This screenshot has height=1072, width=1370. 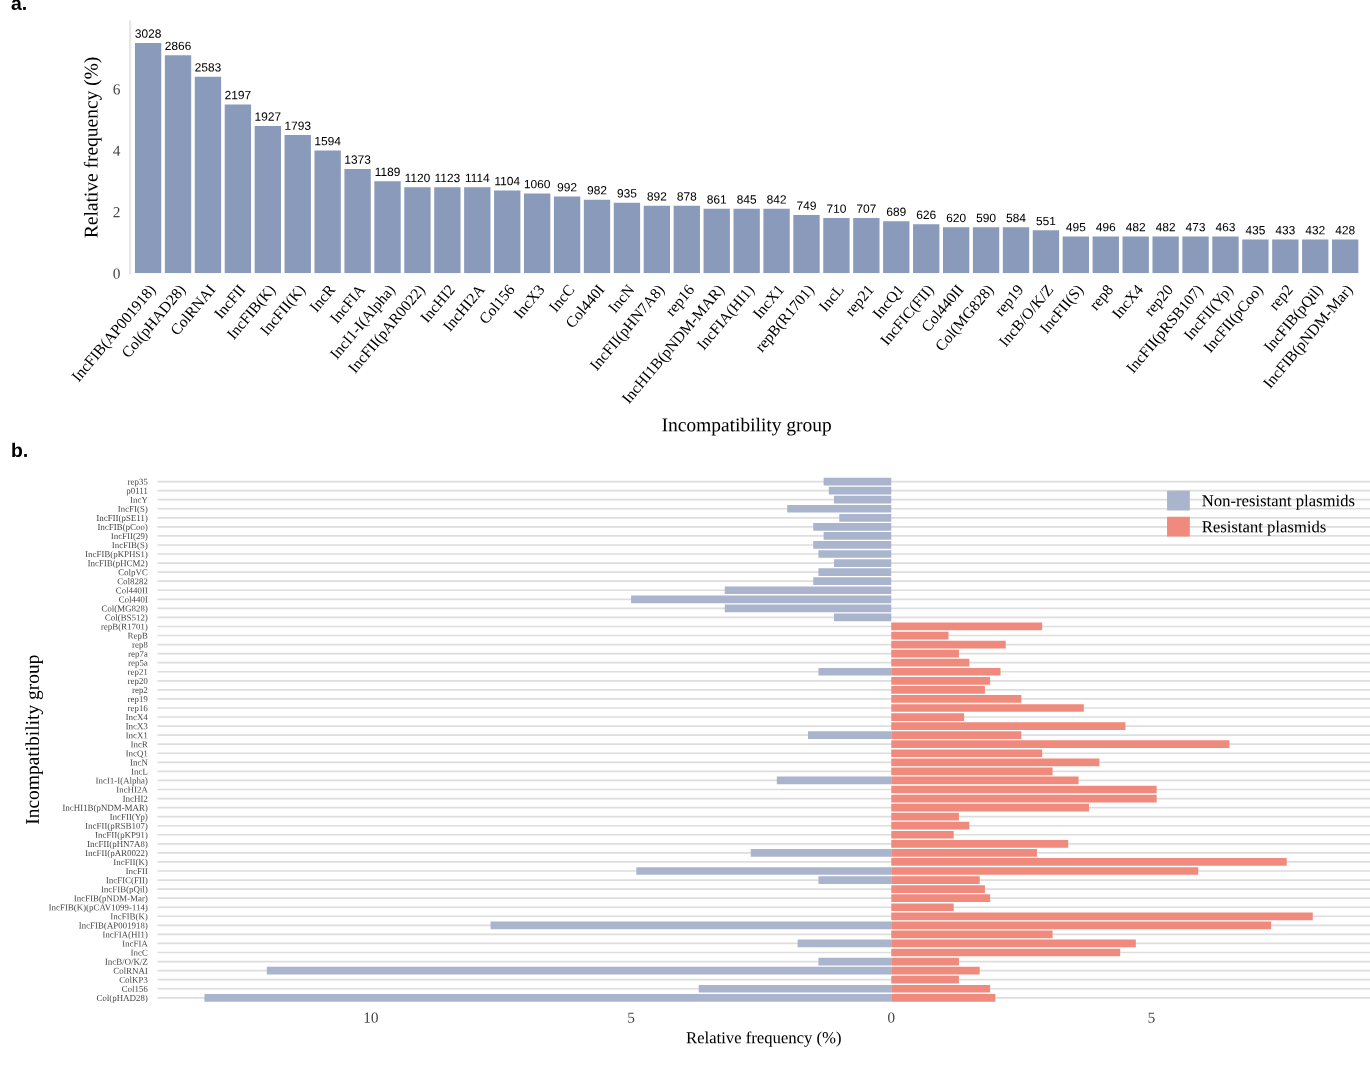 What do you see at coordinates (92, 147) in the screenshot?
I see `y-axis-title: Relative frequency (%)` at bounding box center [92, 147].